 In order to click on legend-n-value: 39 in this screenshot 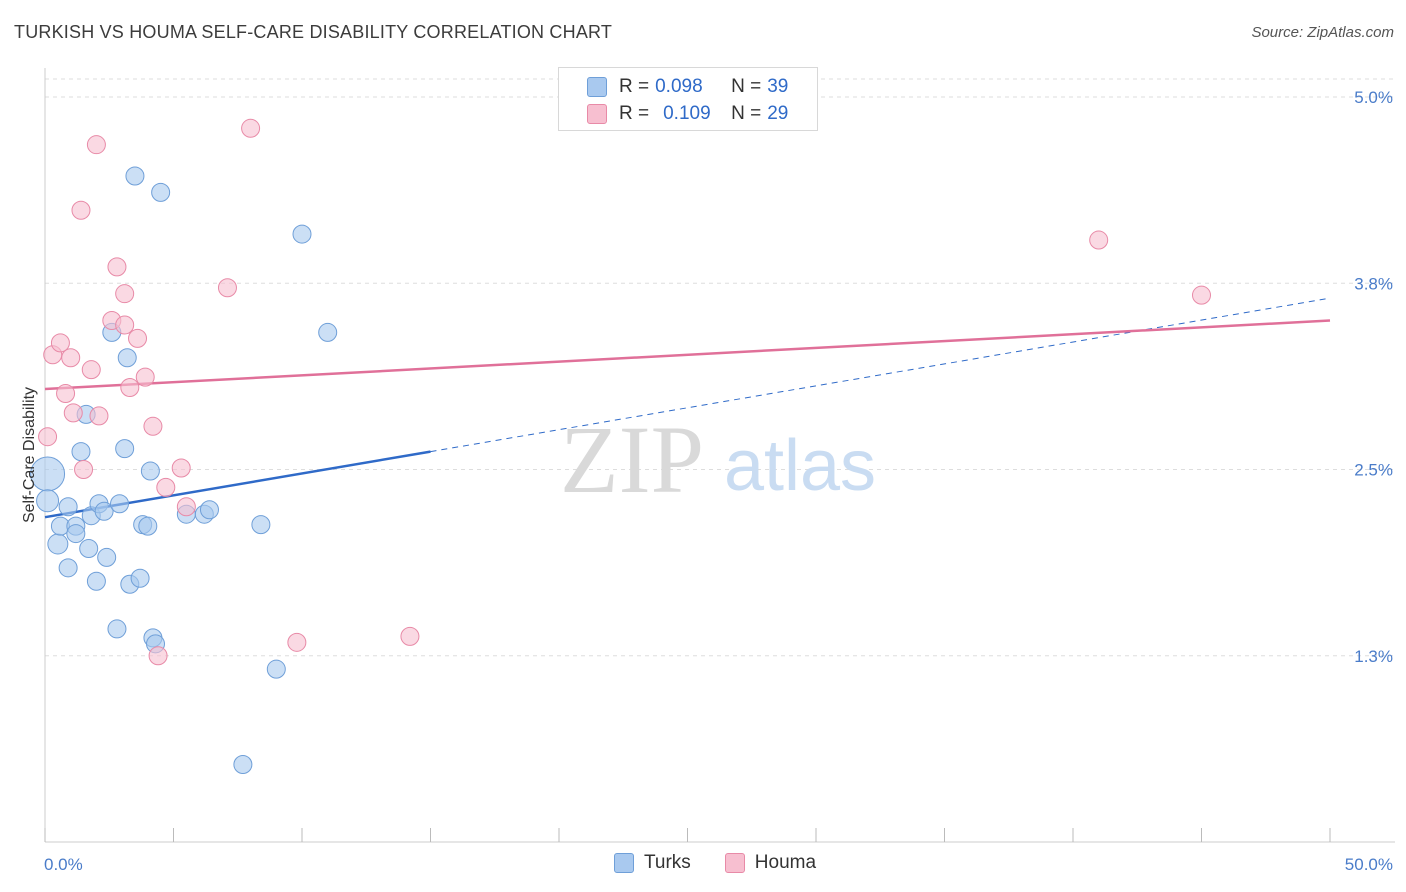, I will do `click(778, 86)`.